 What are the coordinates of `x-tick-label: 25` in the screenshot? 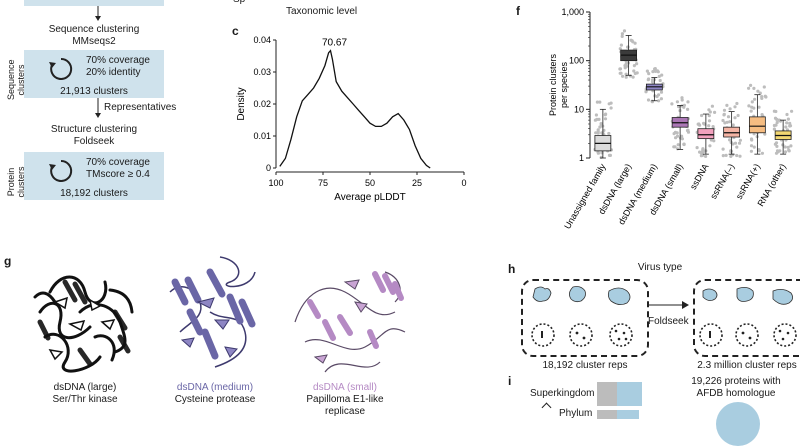 It's located at (417, 183).